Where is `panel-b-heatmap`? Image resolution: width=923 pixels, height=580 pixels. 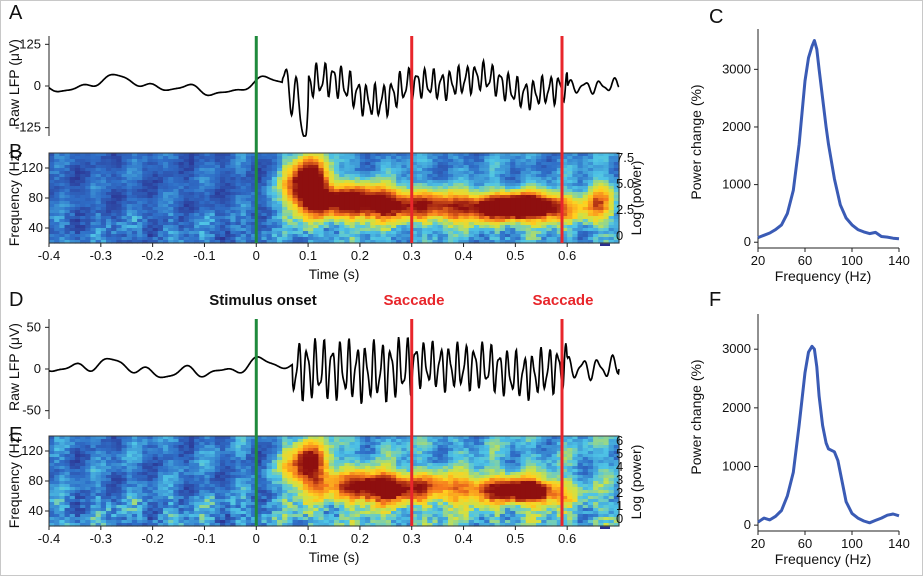 panel-b-heatmap is located at coordinates (334, 198).